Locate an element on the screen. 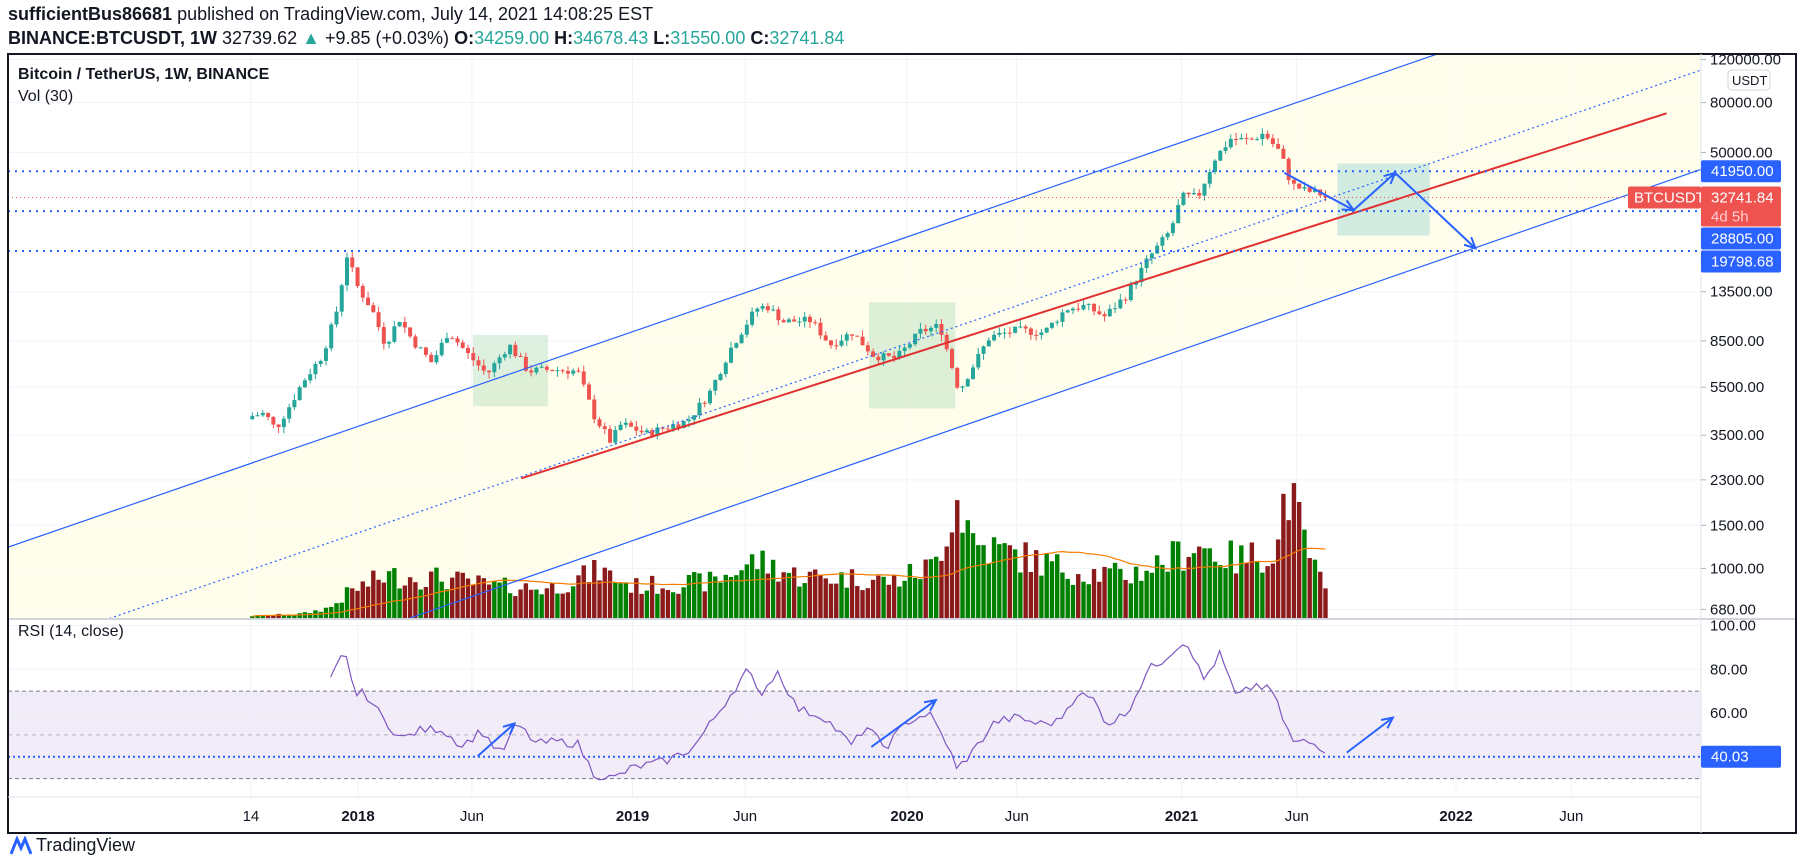  highlight-rectangle is located at coordinates (1383, 199).